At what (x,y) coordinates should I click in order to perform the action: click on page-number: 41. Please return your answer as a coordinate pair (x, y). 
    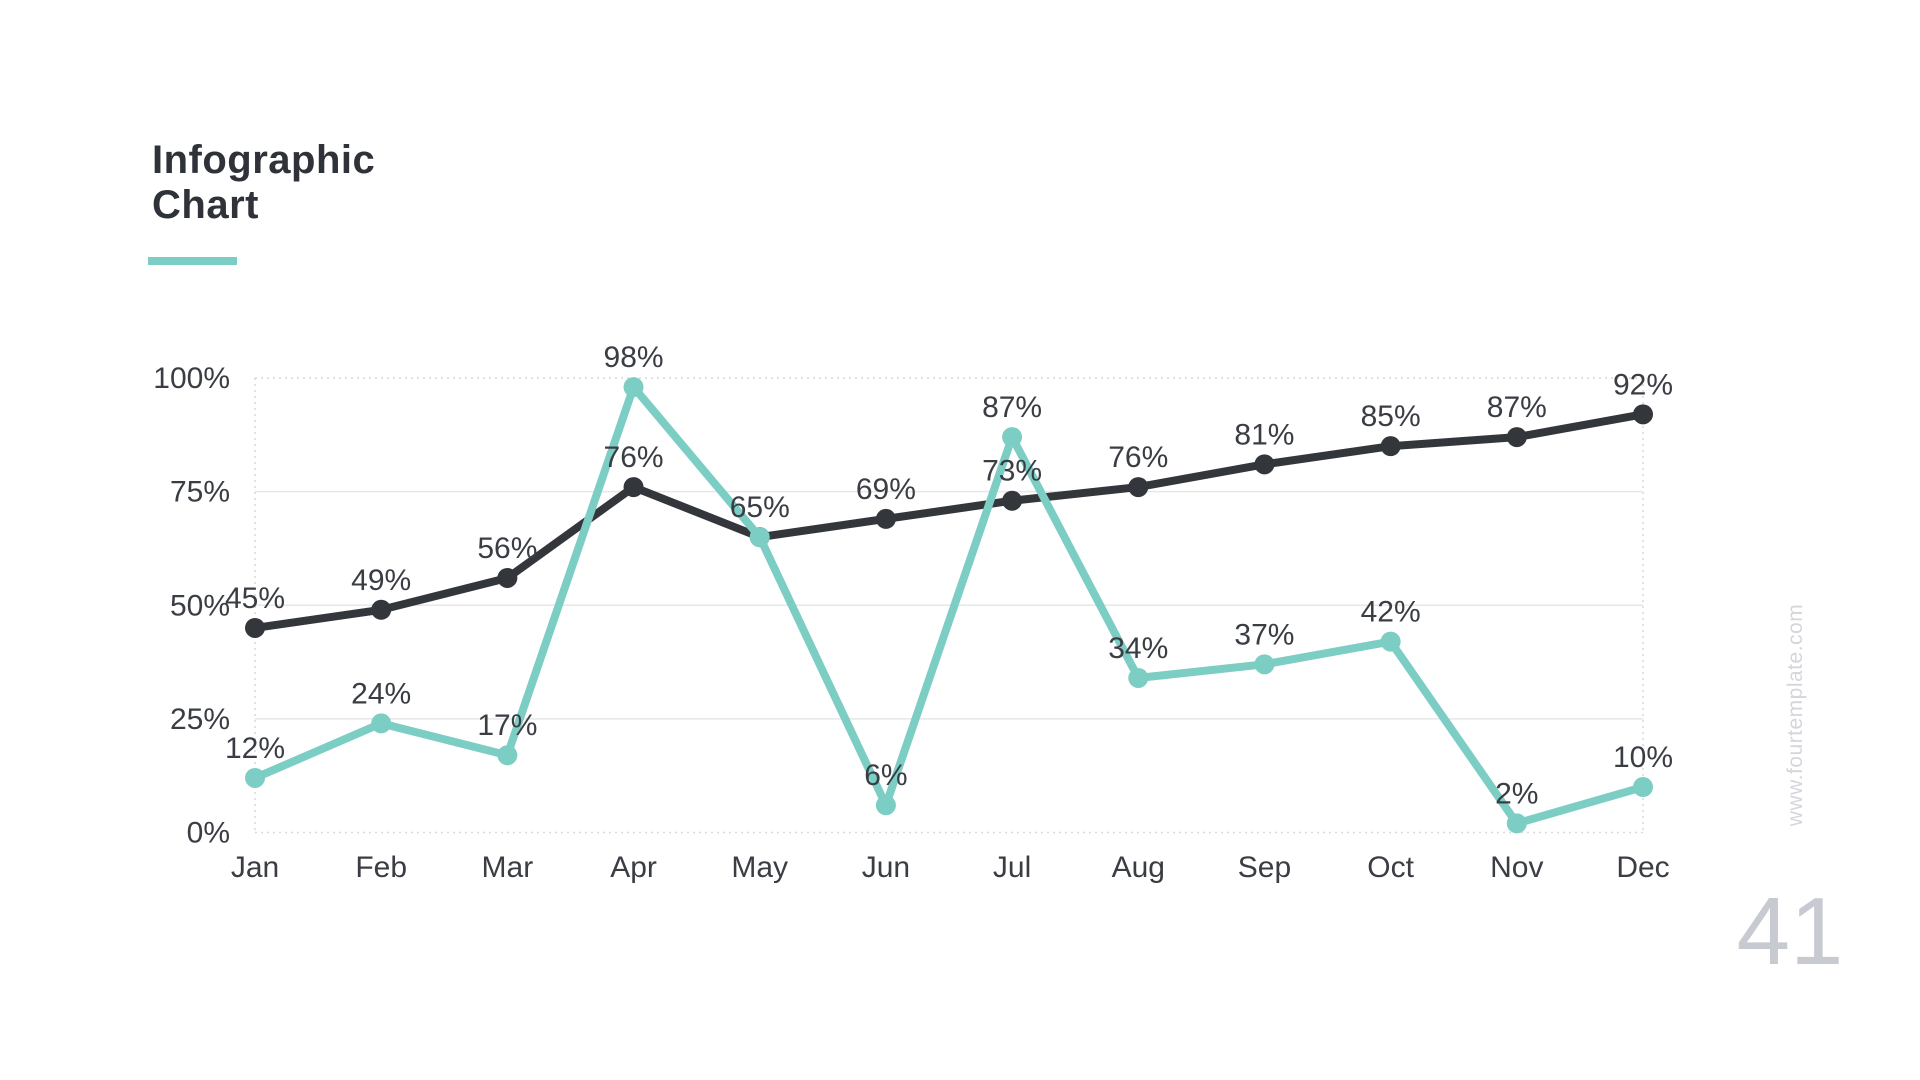
    Looking at the image, I should click on (1790, 931).